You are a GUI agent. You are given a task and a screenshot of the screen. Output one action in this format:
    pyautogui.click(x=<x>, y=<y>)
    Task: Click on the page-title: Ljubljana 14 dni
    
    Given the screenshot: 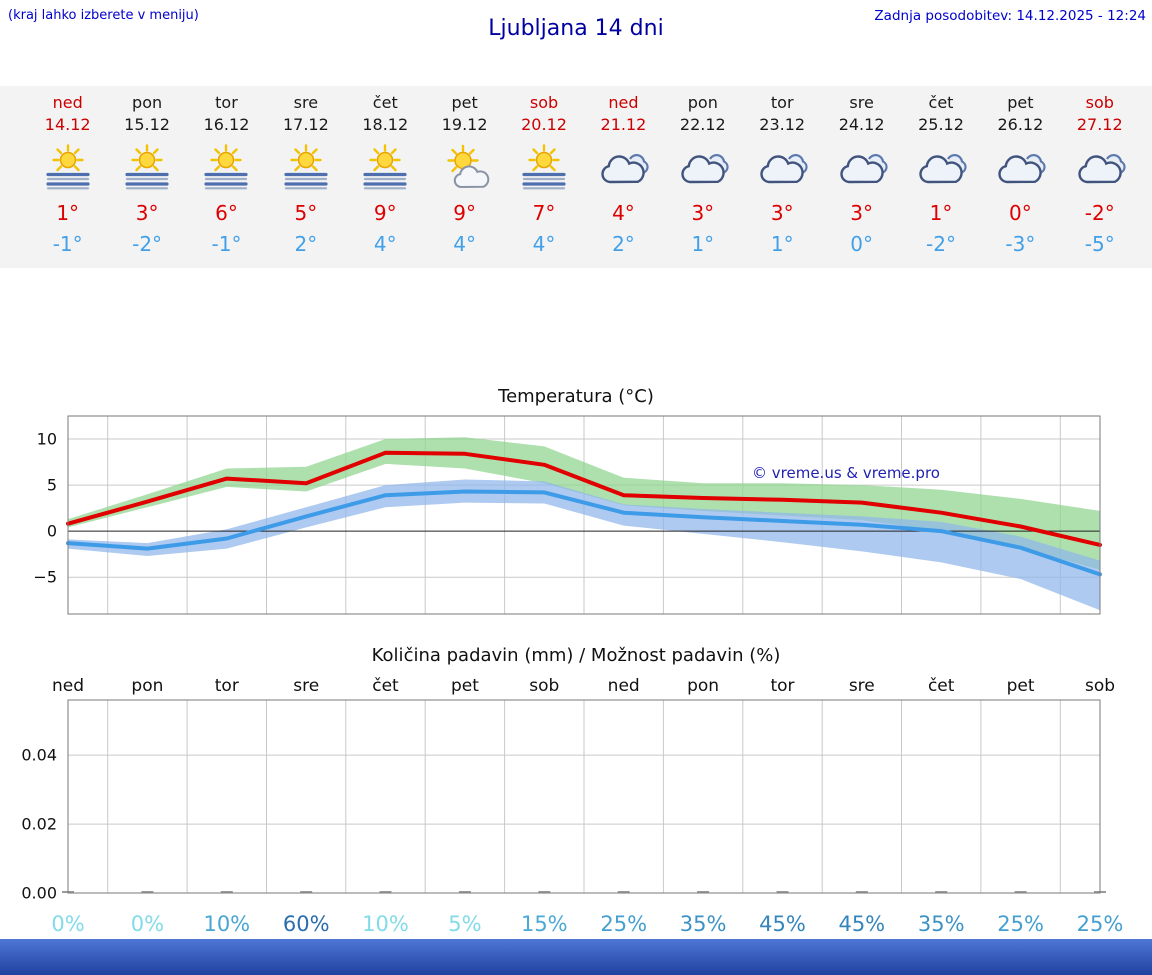 What is the action you would take?
    pyautogui.click(x=576, y=28)
    